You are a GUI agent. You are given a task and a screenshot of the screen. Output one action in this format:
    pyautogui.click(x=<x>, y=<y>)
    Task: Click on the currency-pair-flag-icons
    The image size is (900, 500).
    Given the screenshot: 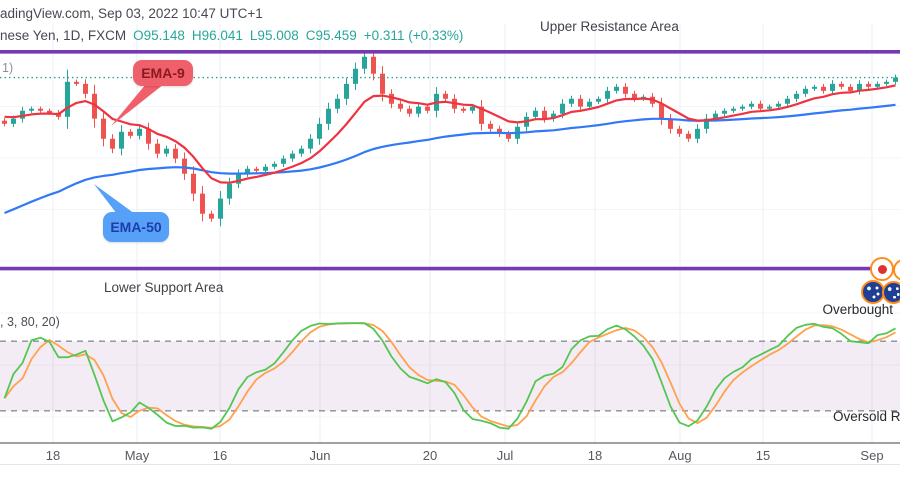 What is the action you would take?
    pyautogui.click(x=880, y=279)
    